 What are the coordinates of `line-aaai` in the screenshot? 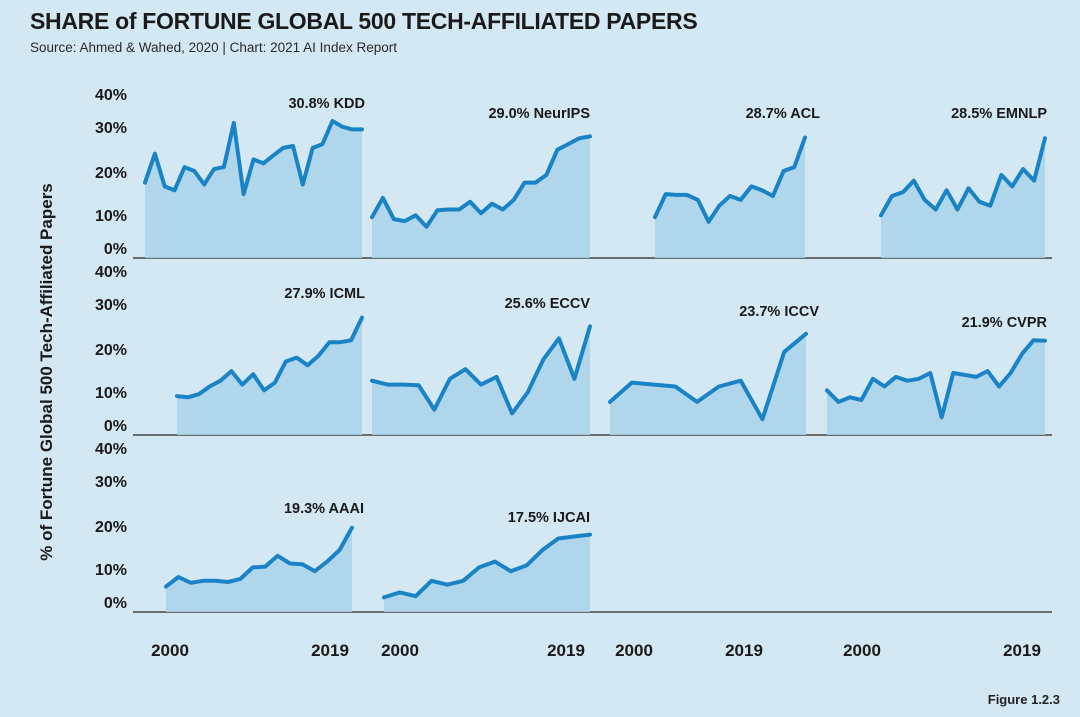 It's located at (259, 557).